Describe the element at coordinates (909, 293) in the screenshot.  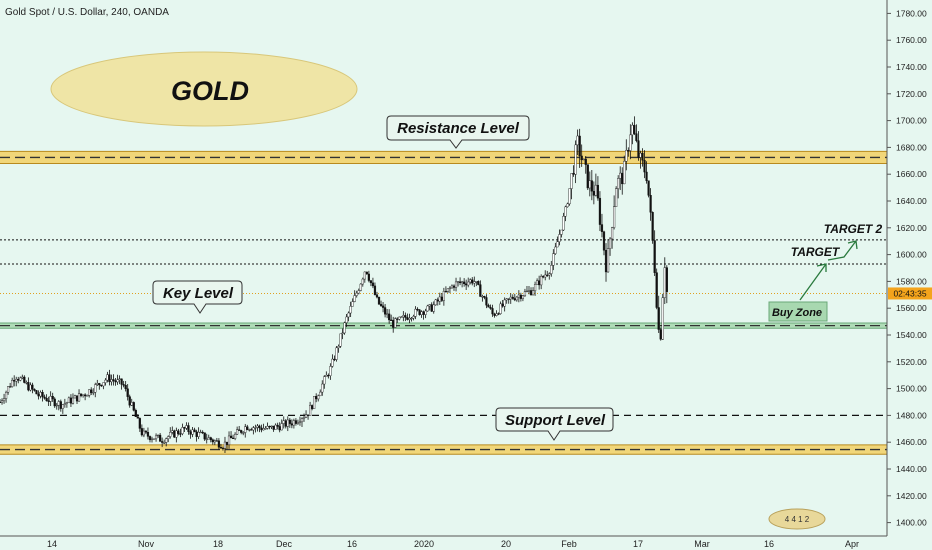
I see `price-tag-label: 02:43:35` at that location.